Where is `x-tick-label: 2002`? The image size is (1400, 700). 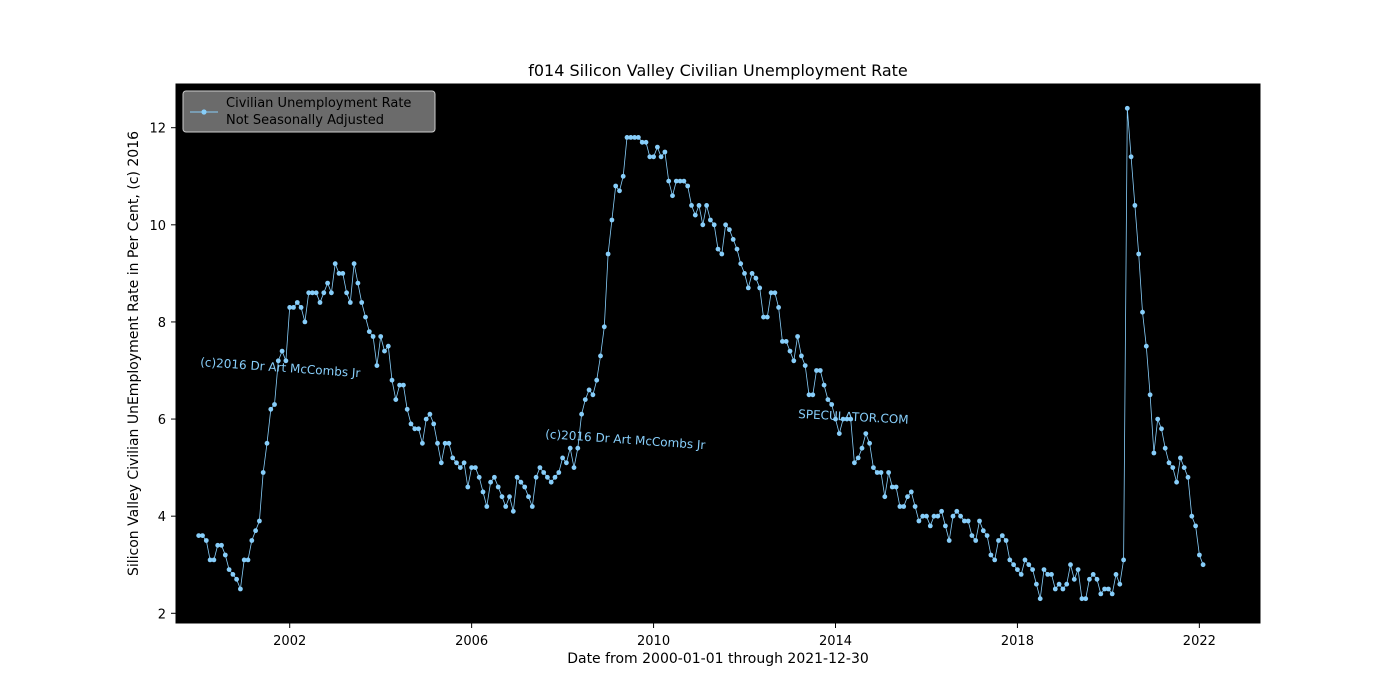
x-tick-label: 2002 is located at coordinates (289, 641).